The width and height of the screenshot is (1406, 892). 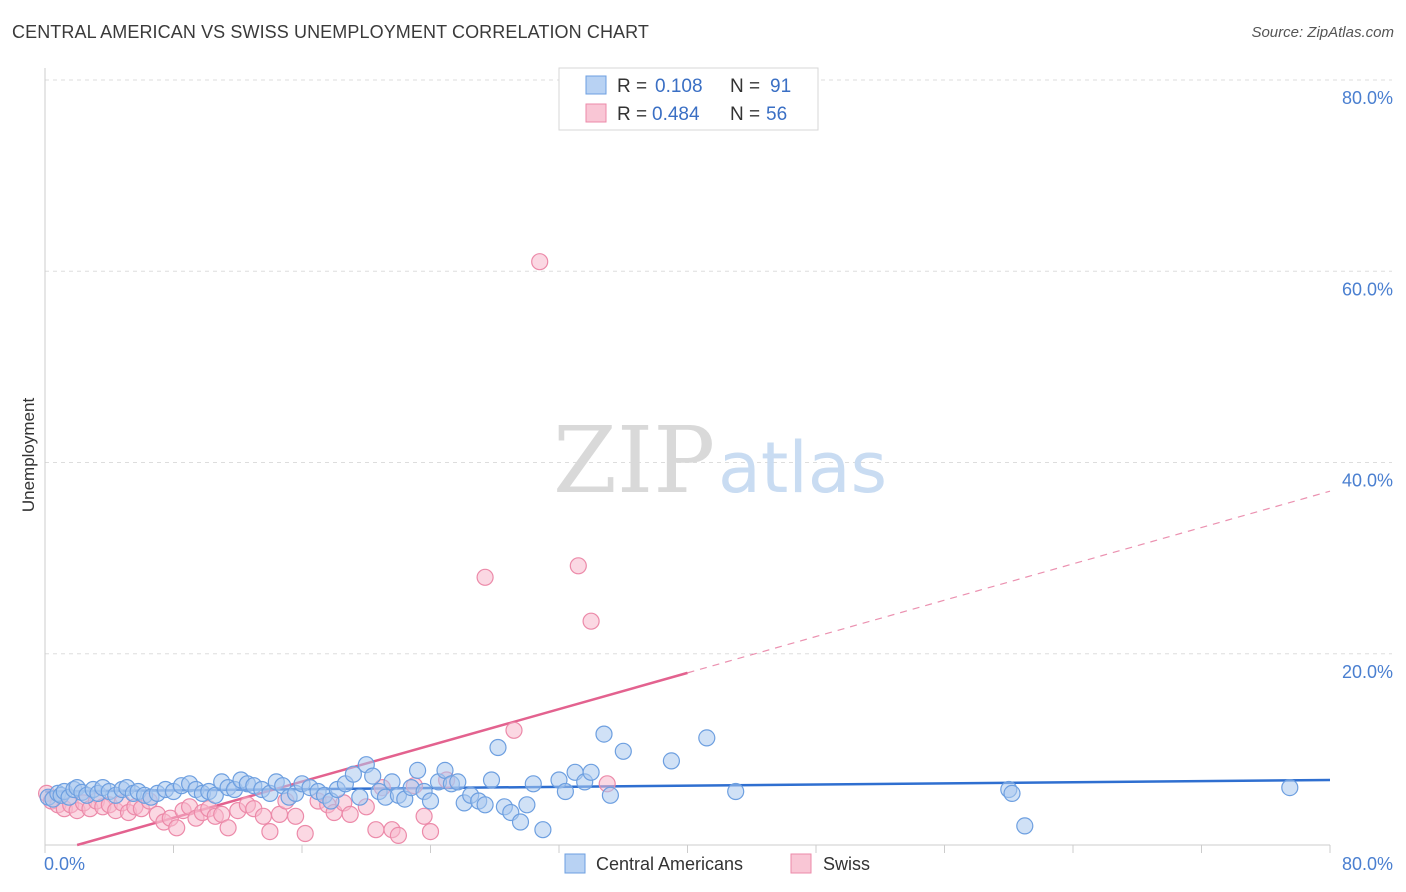 I want to click on x-tick-label-1: 80.0%, so click(x=1367, y=864).